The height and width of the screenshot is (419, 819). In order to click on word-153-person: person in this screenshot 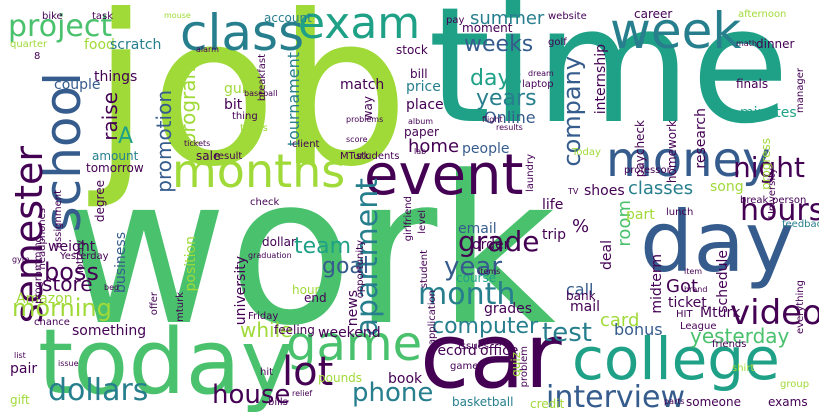, I will do `click(789, 200)`.